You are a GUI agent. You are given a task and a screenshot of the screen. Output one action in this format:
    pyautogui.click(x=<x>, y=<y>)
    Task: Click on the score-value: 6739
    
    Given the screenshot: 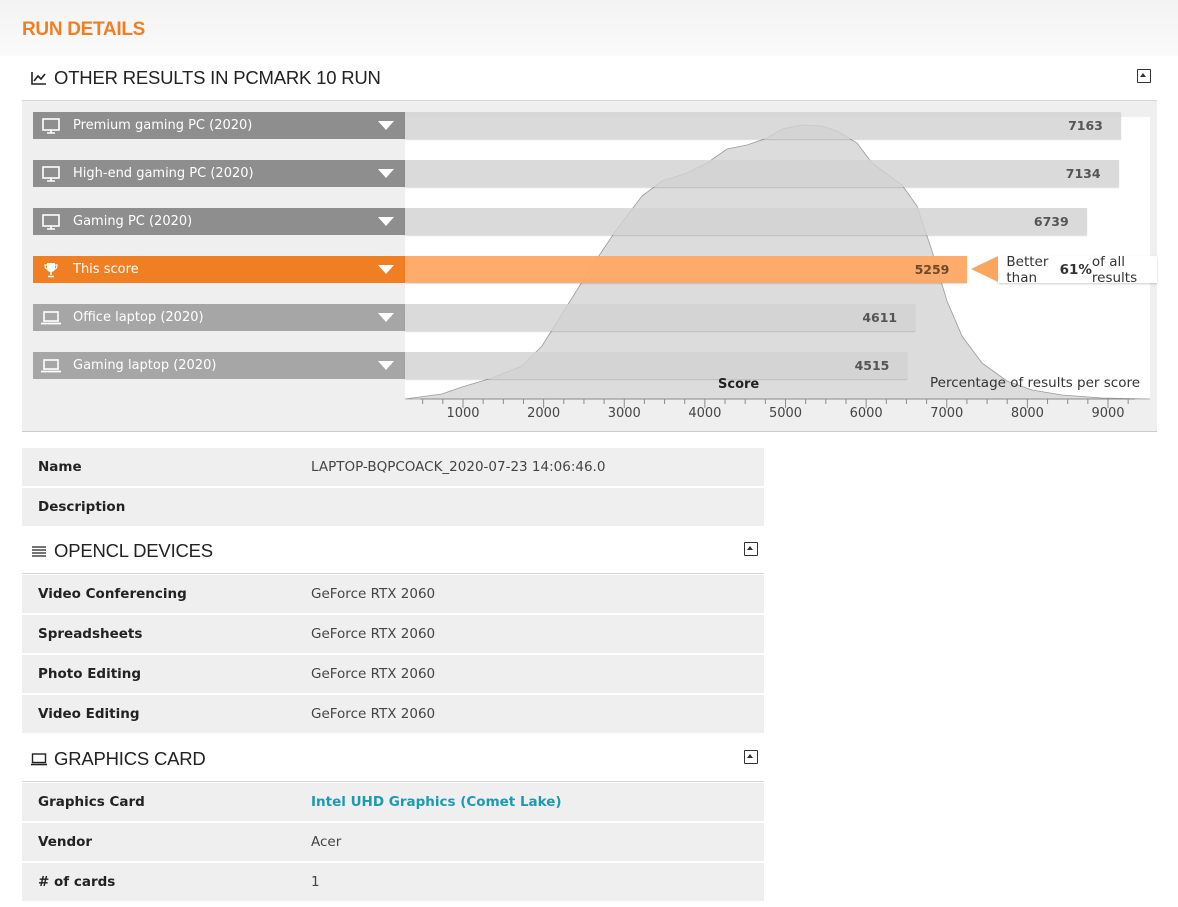 What is the action you would take?
    pyautogui.click(x=1051, y=221)
    